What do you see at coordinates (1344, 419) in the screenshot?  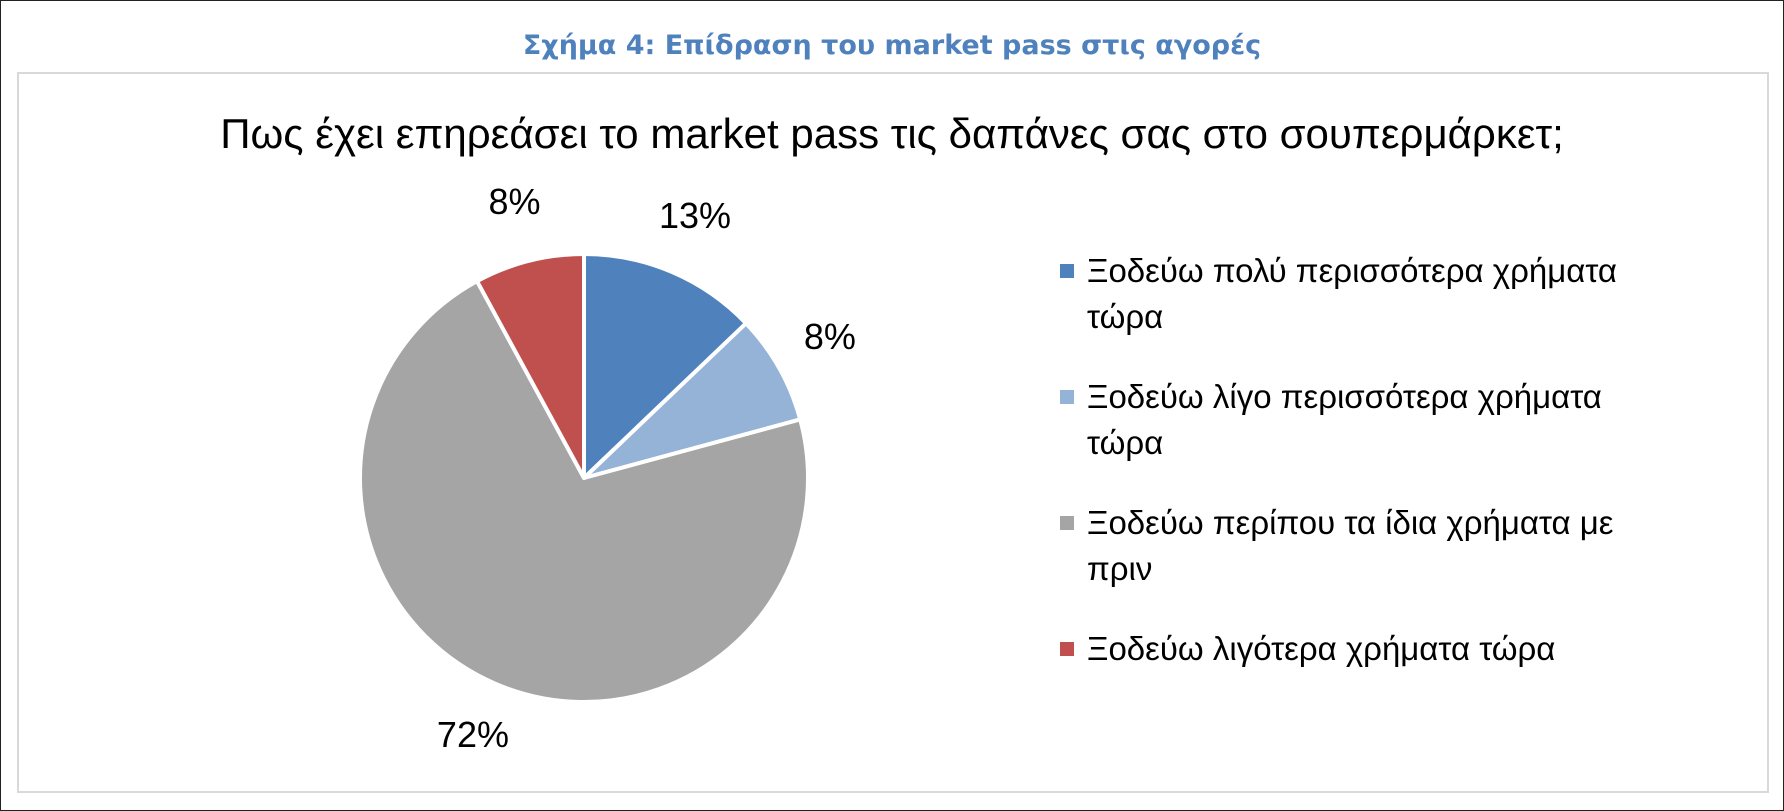 I see `legend-label: Ξοδεύω λίγο περισσότερα χρήματα τώρα` at bounding box center [1344, 419].